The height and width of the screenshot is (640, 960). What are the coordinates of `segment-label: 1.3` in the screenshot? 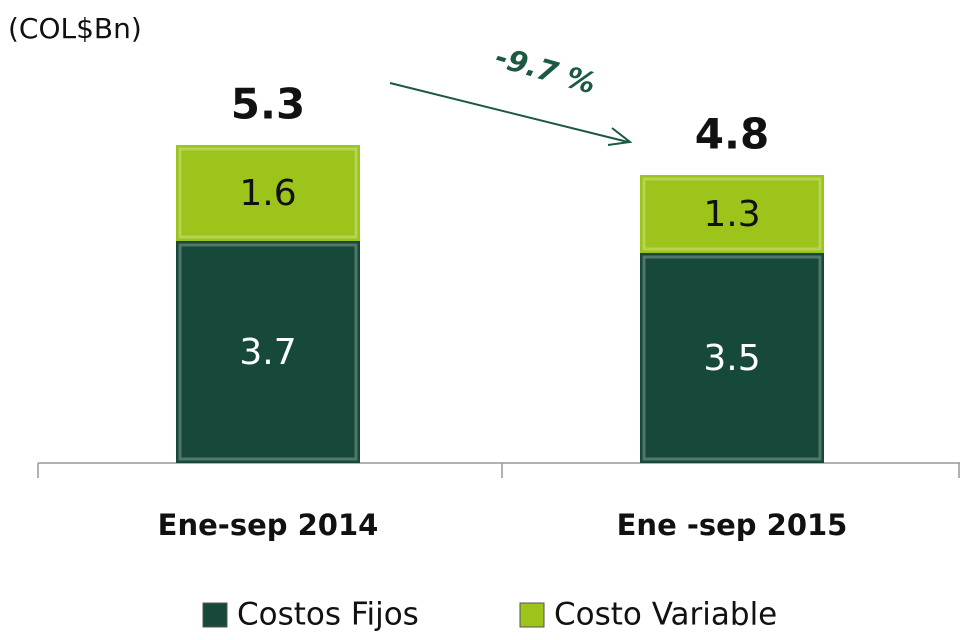 It's located at (731, 214).